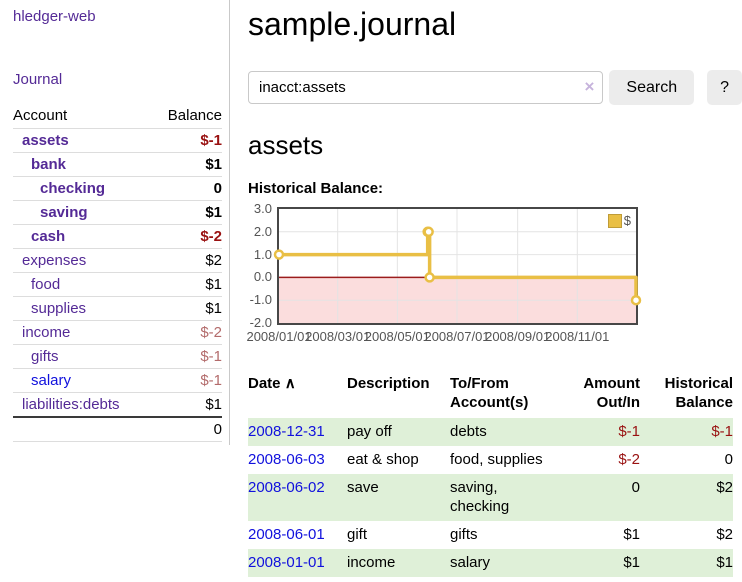 The height and width of the screenshot is (582, 742). What do you see at coordinates (117, 356) in the screenshot?
I see `account-row: gifts $-1` at bounding box center [117, 356].